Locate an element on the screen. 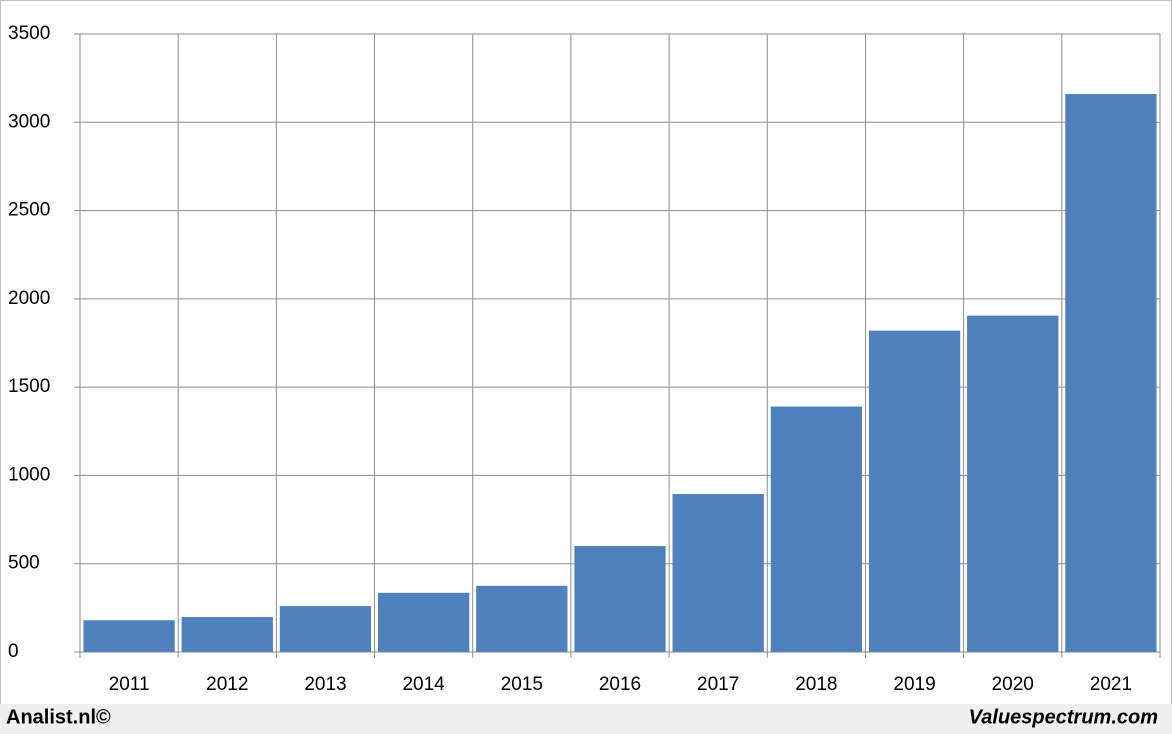  y-tick-label: 0 is located at coordinates (13, 651).